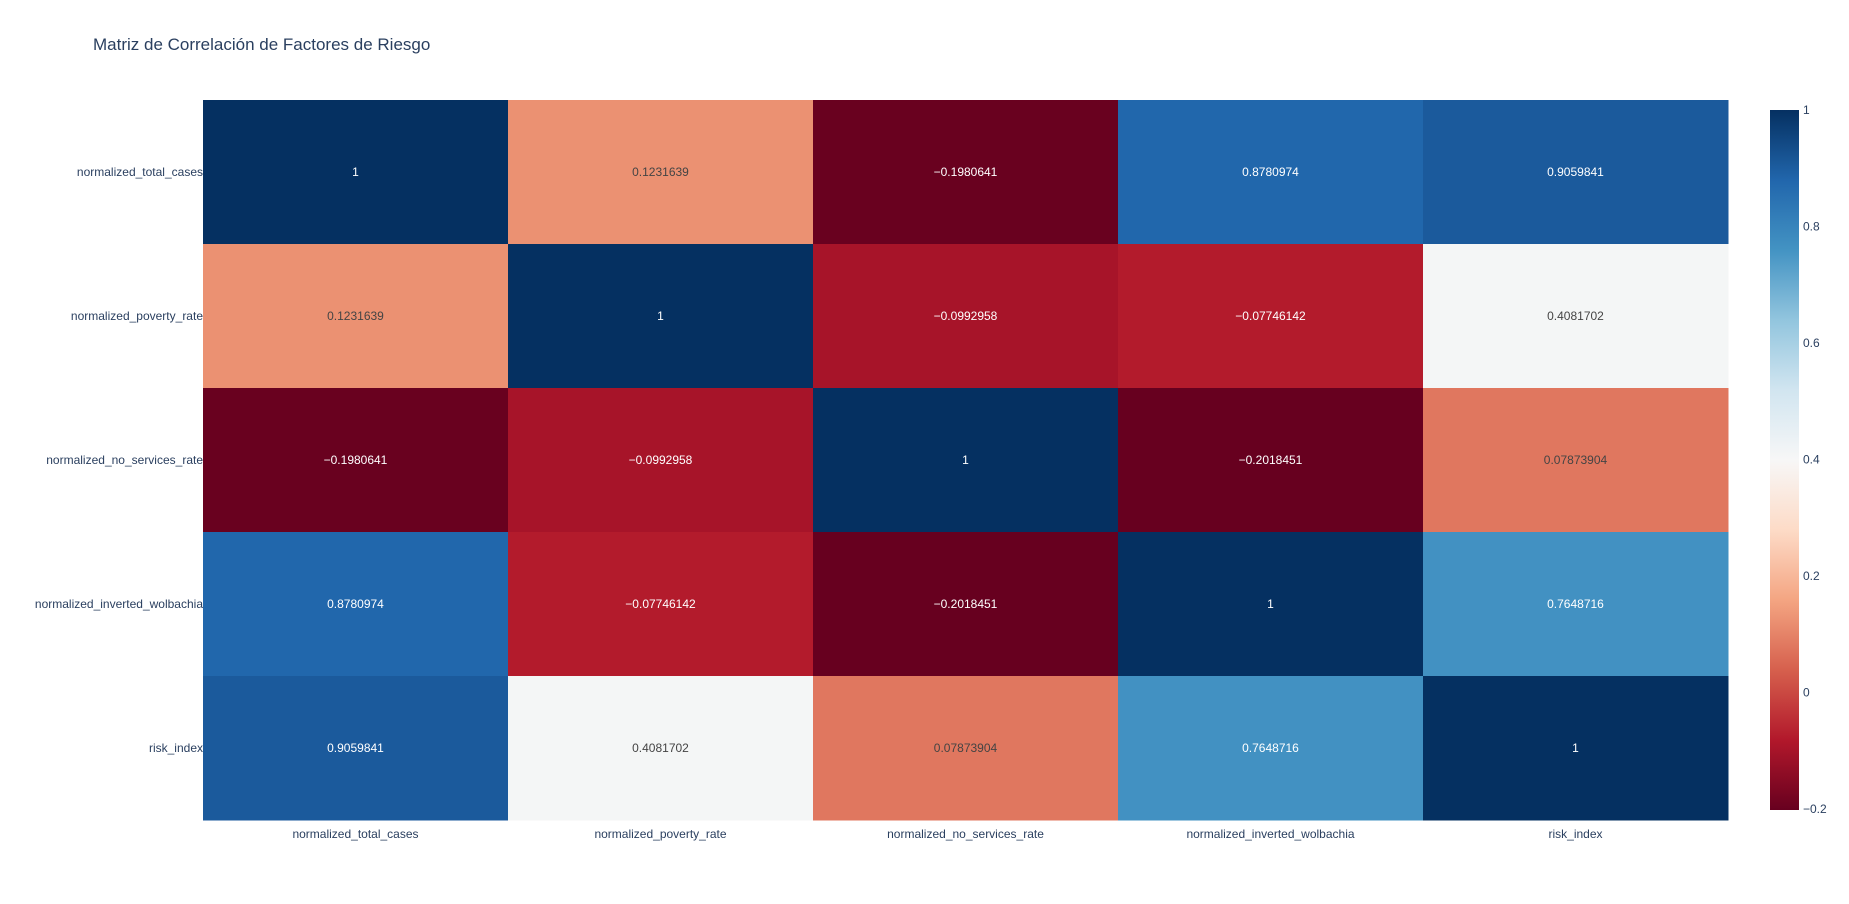 Image resolution: width=1849 pixels, height=904 pixels. I want to click on y-tick-label: normalized_inverted_wolbachia, so click(119, 604).